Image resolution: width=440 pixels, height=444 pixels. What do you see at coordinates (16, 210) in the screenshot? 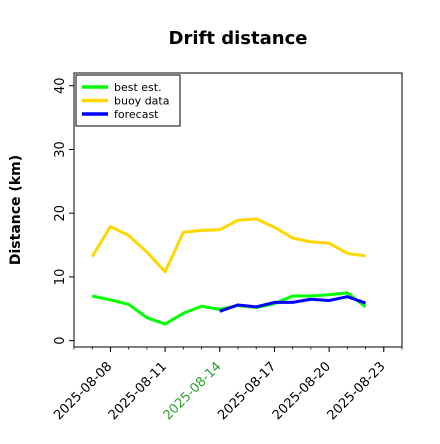
I see `y-axis-label: Distance (km)` at bounding box center [16, 210].